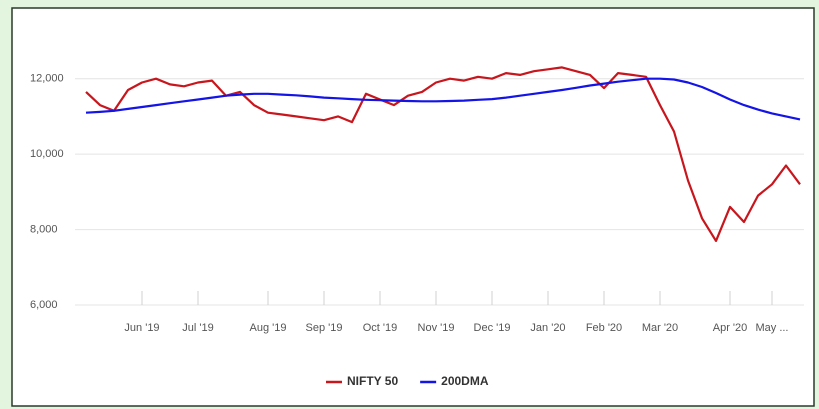 The image size is (819, 409). Describe the element at coordinates (44, 305) in the screenshot. I see `y-tick-label: 6,000` at that location.